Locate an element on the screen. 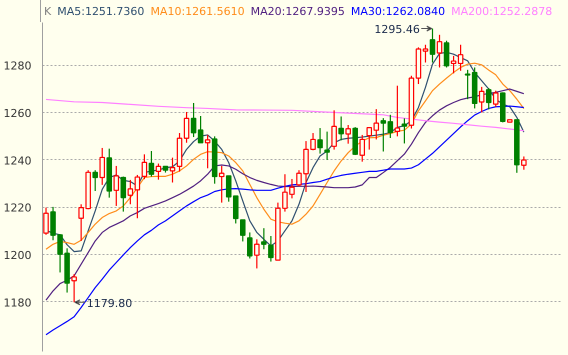 This screenshot has width=568, height=355. line-series is located at coordinates (284, 115).